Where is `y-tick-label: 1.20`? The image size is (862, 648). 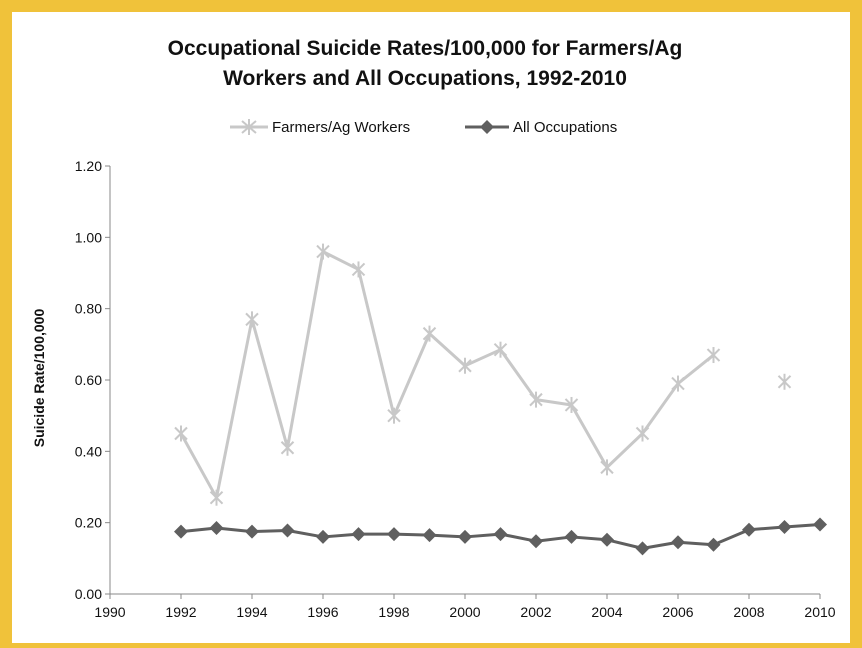 y-tick-label: 1.20 is located at coordinates (88, 166).